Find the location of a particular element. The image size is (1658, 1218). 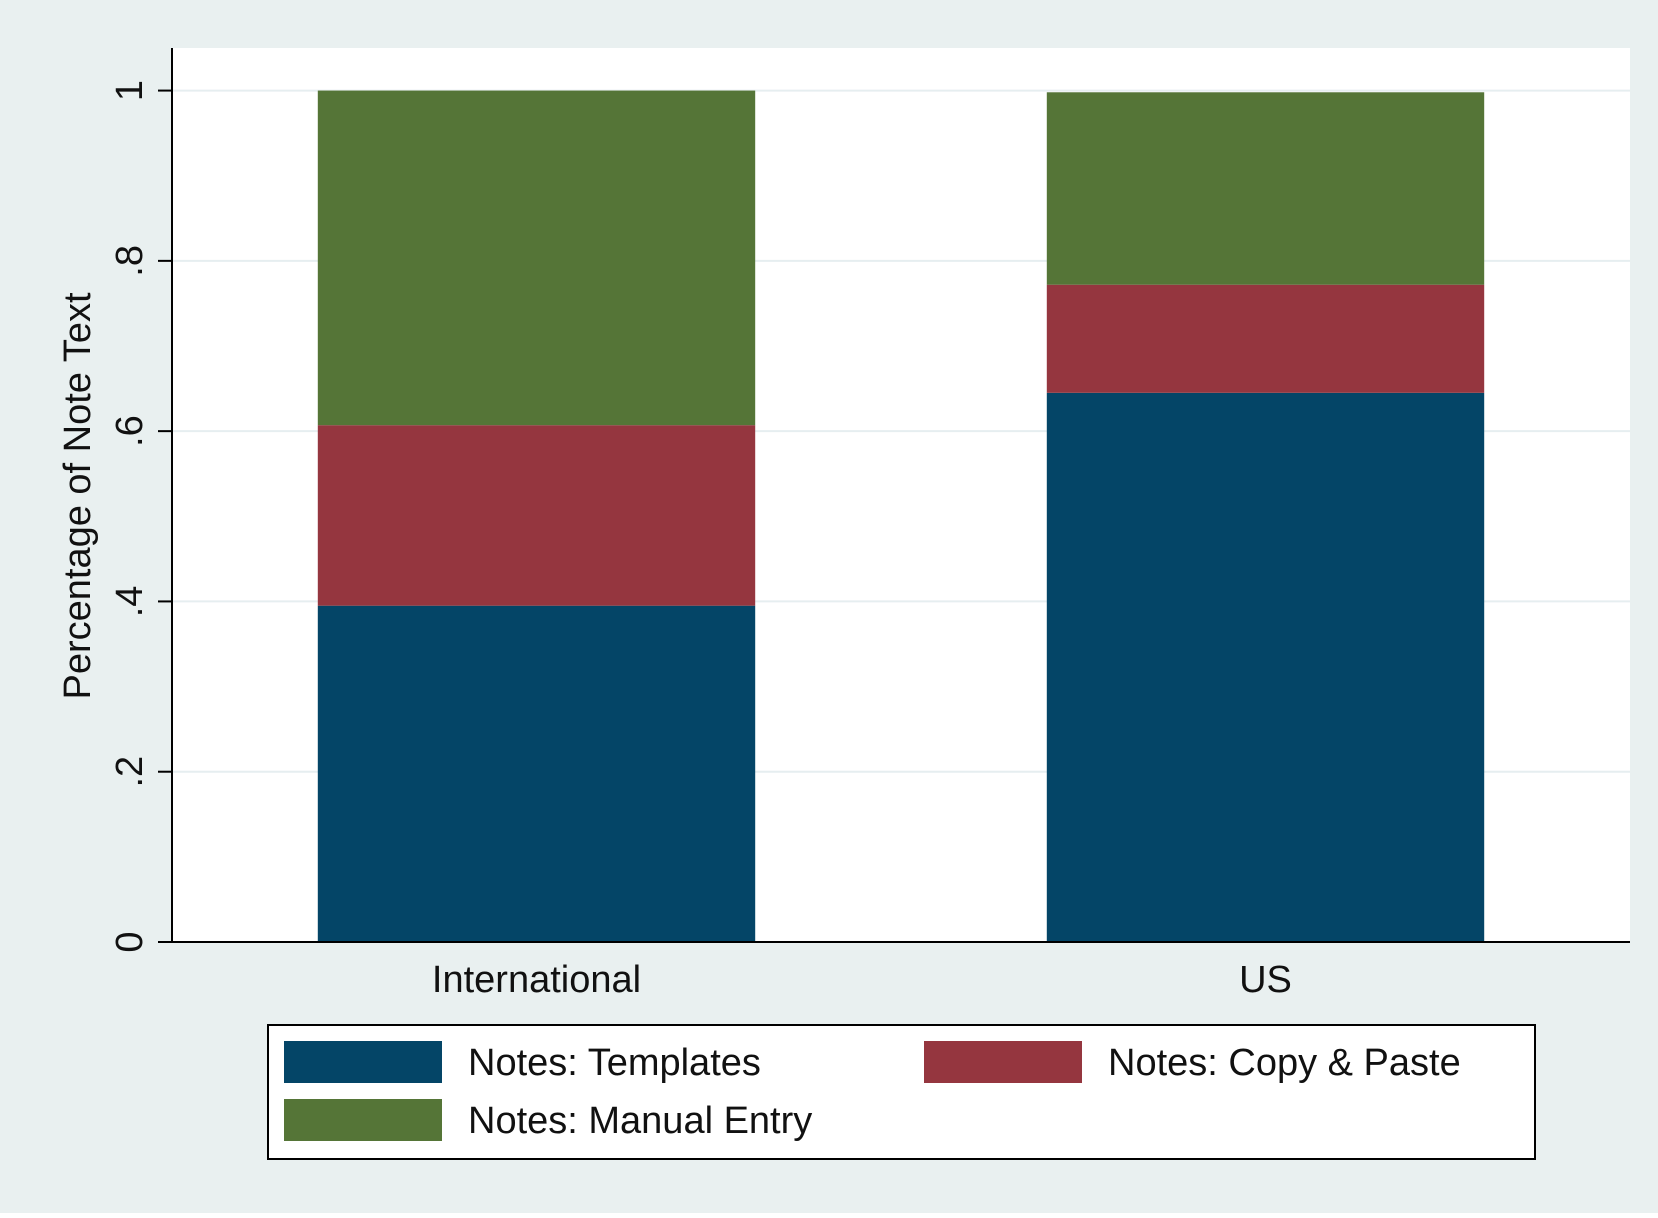

y-tick-label: .8 is located at coordinates (130, 261).